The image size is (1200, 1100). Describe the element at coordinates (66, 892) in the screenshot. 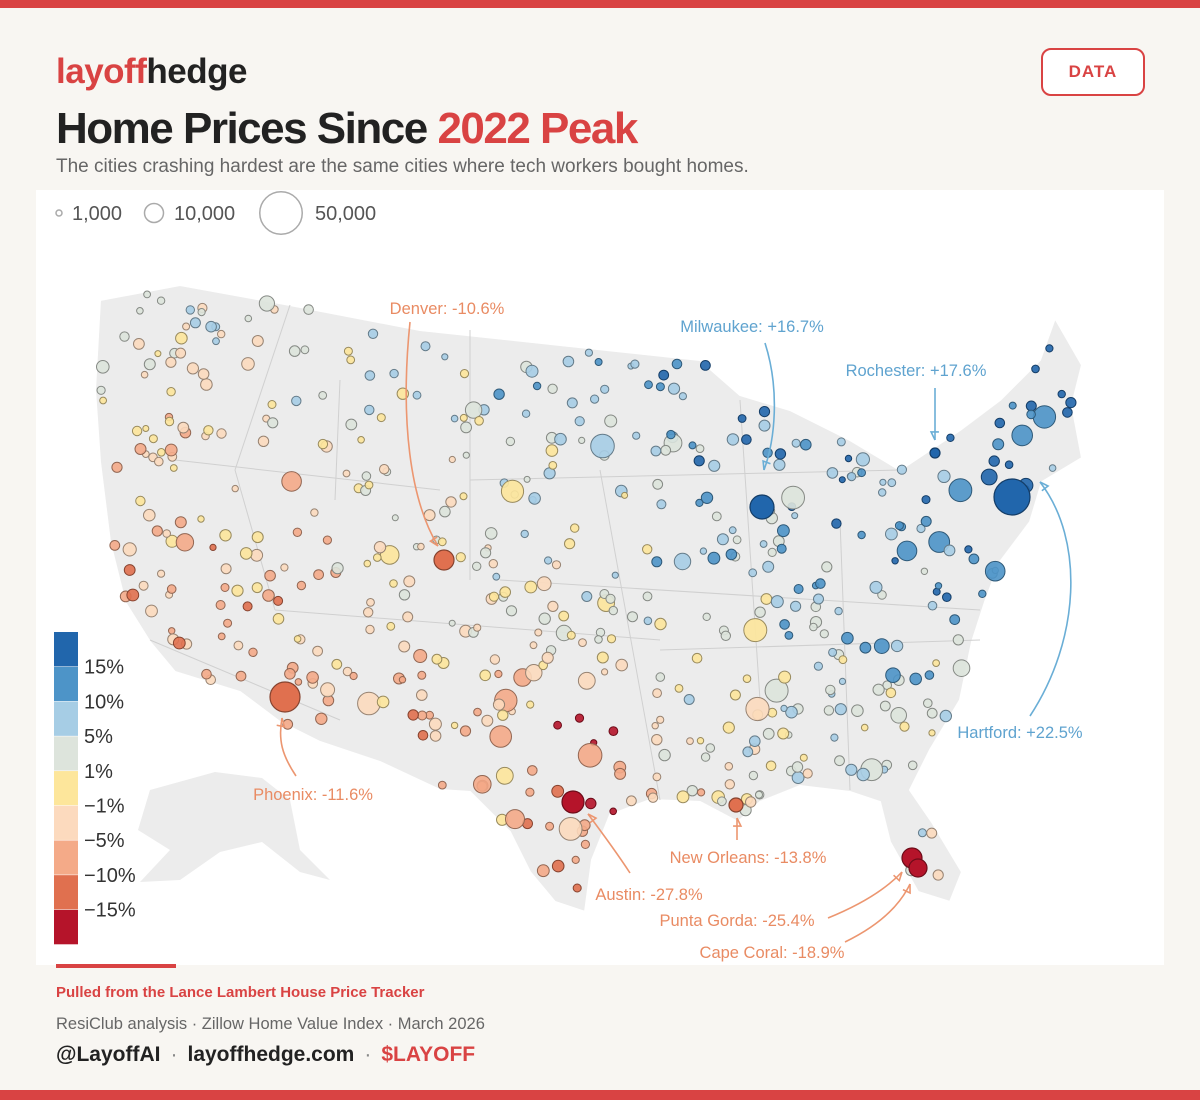

I see `color-swatch` at that location.